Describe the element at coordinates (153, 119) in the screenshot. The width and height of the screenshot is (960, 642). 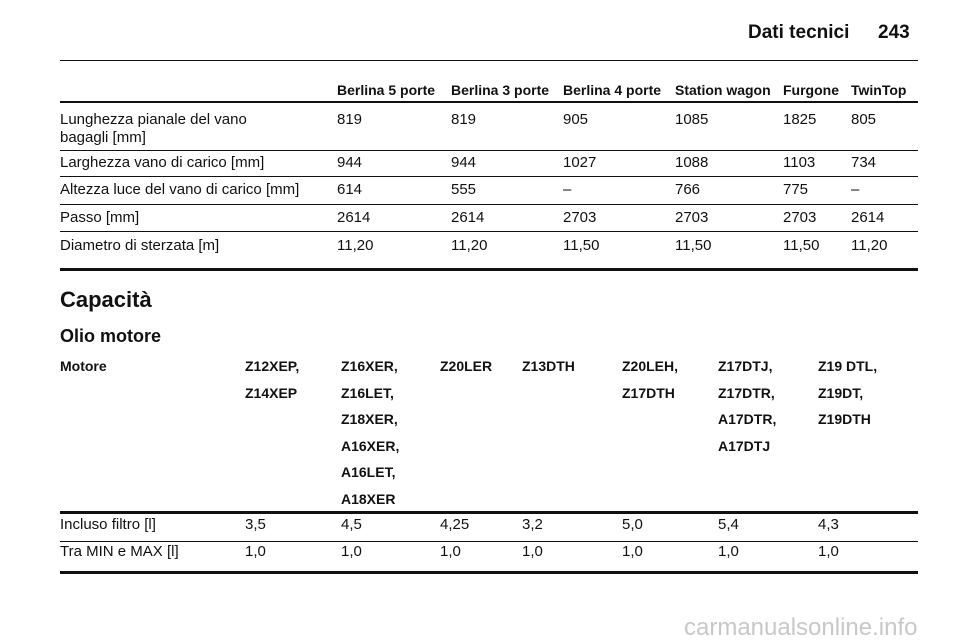
I see `row-label: Lunghezza pianale del vano` at that location.